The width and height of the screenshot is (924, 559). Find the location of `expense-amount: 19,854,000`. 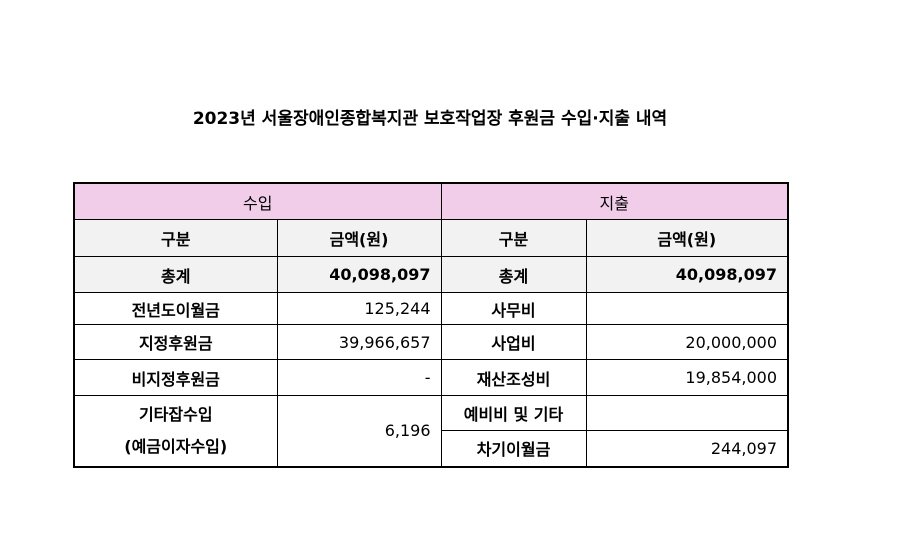

expense-amount: 19,854,000 is located at coordinates (687, 377).